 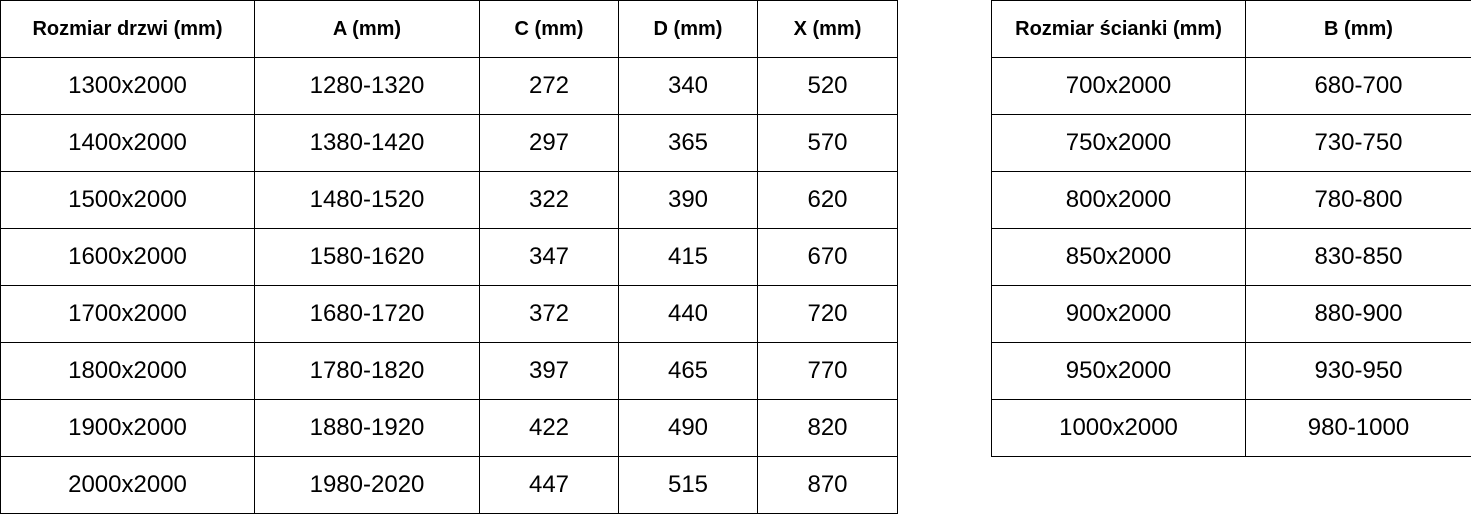 What do you see at coordinates (1358, 257) in the screenshot?
I see `table-cell: 830-850` at bounding box center [1358, 257].